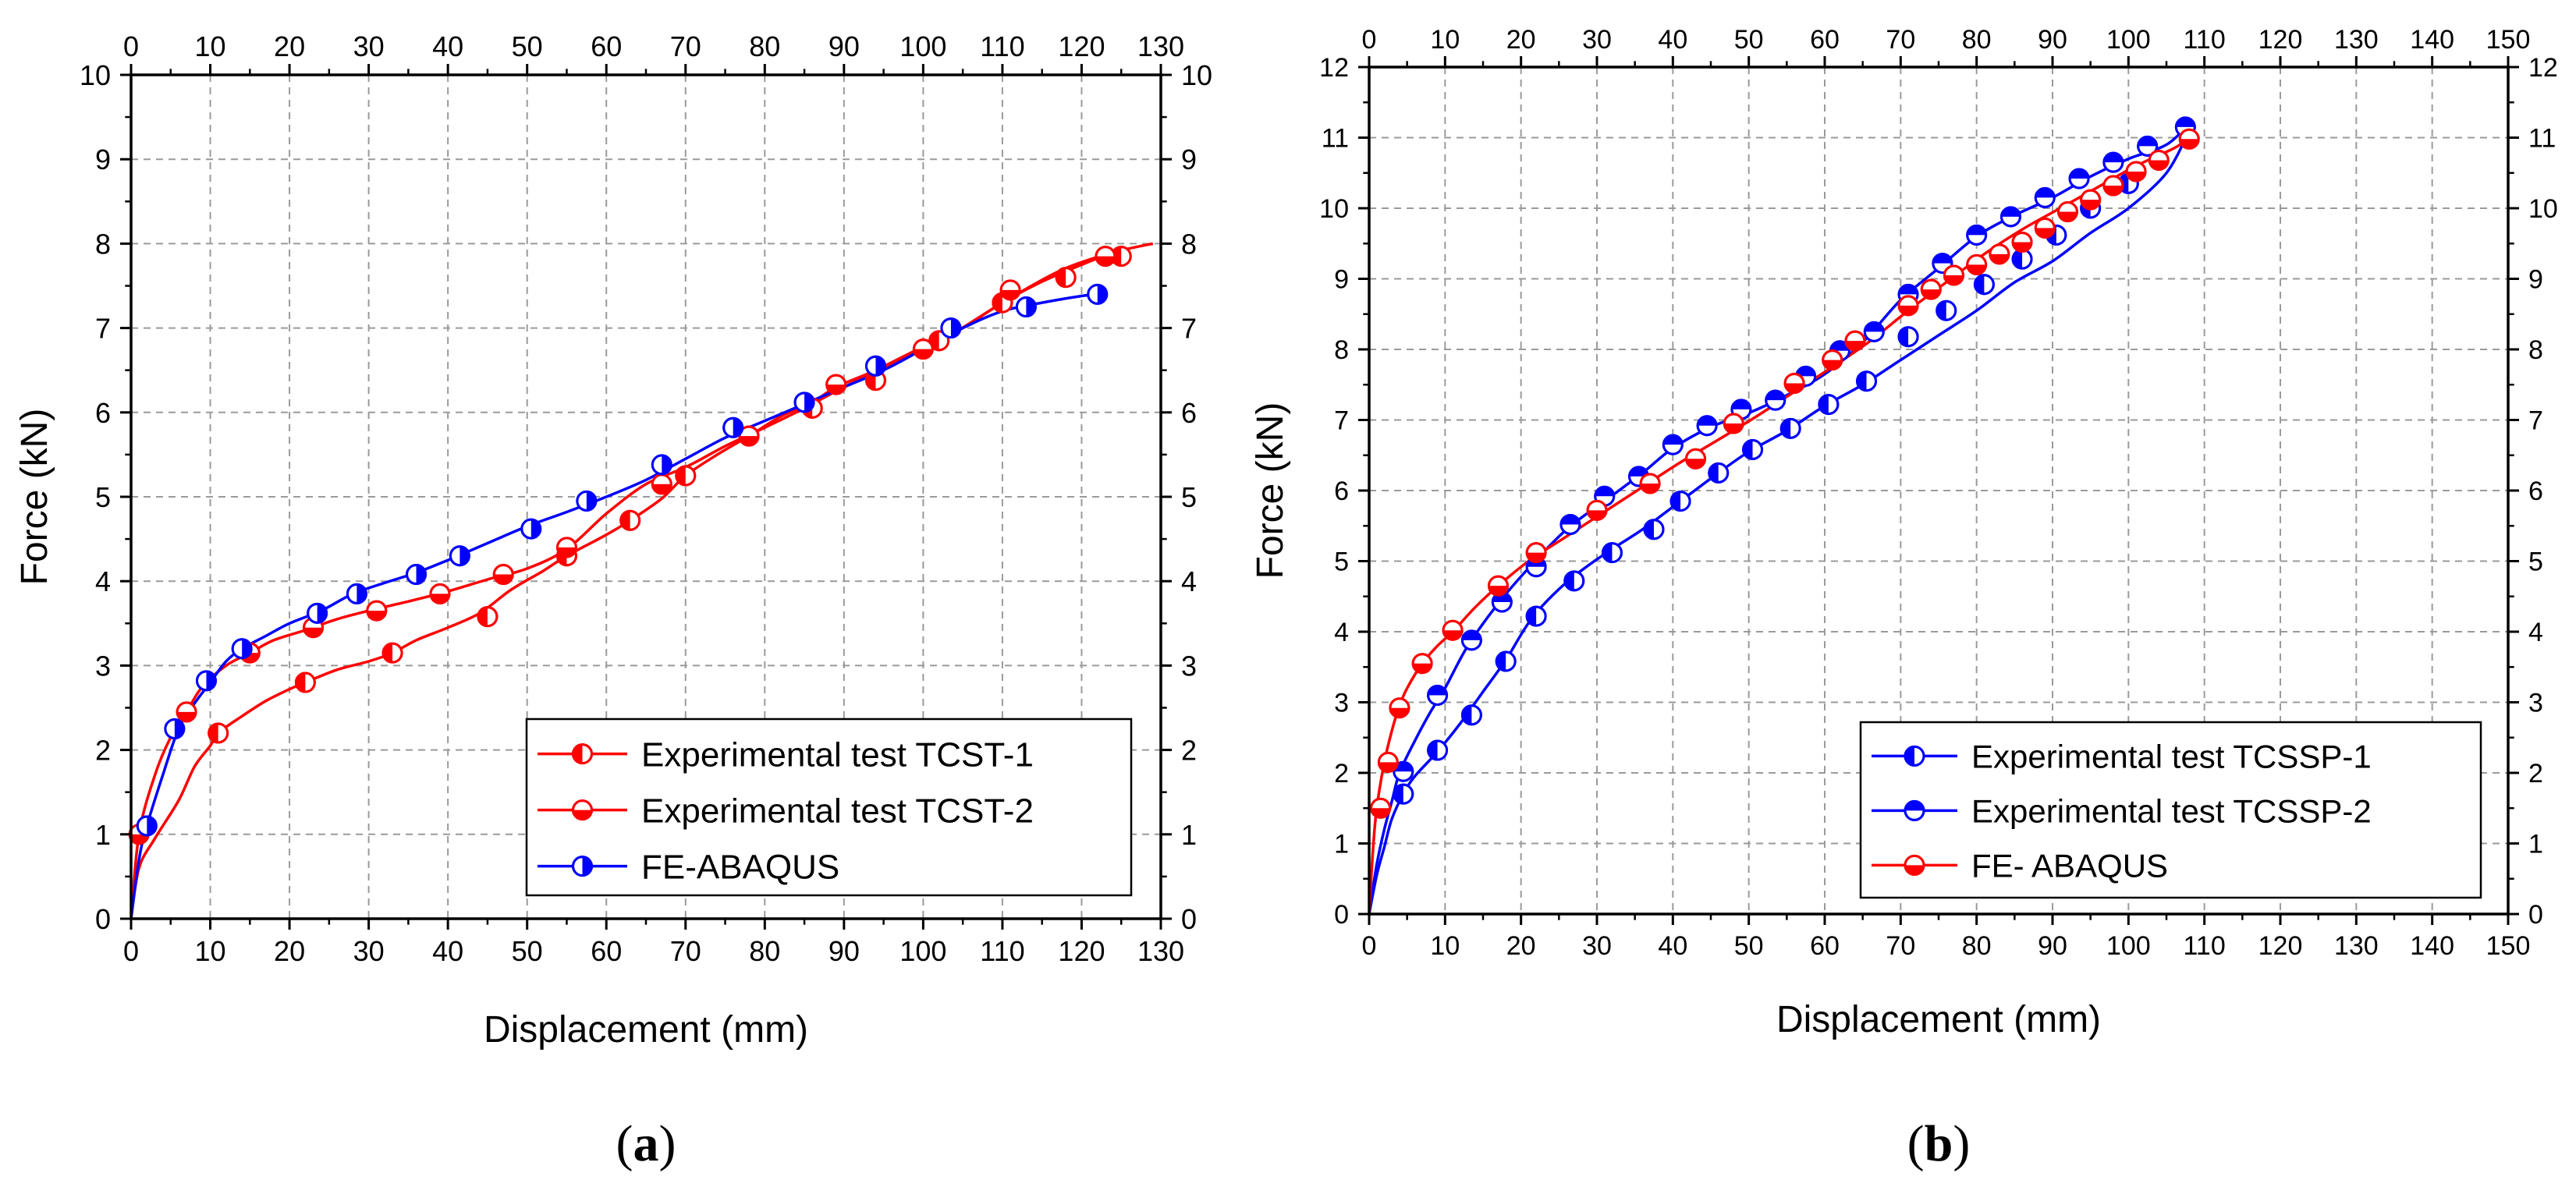 This screenshot has width=2576, height=1187. What do you see at coordinates (922, 951) in the screenshot?
I see `x-tick-label-bottom: 100` at bounding box center [922, 951].